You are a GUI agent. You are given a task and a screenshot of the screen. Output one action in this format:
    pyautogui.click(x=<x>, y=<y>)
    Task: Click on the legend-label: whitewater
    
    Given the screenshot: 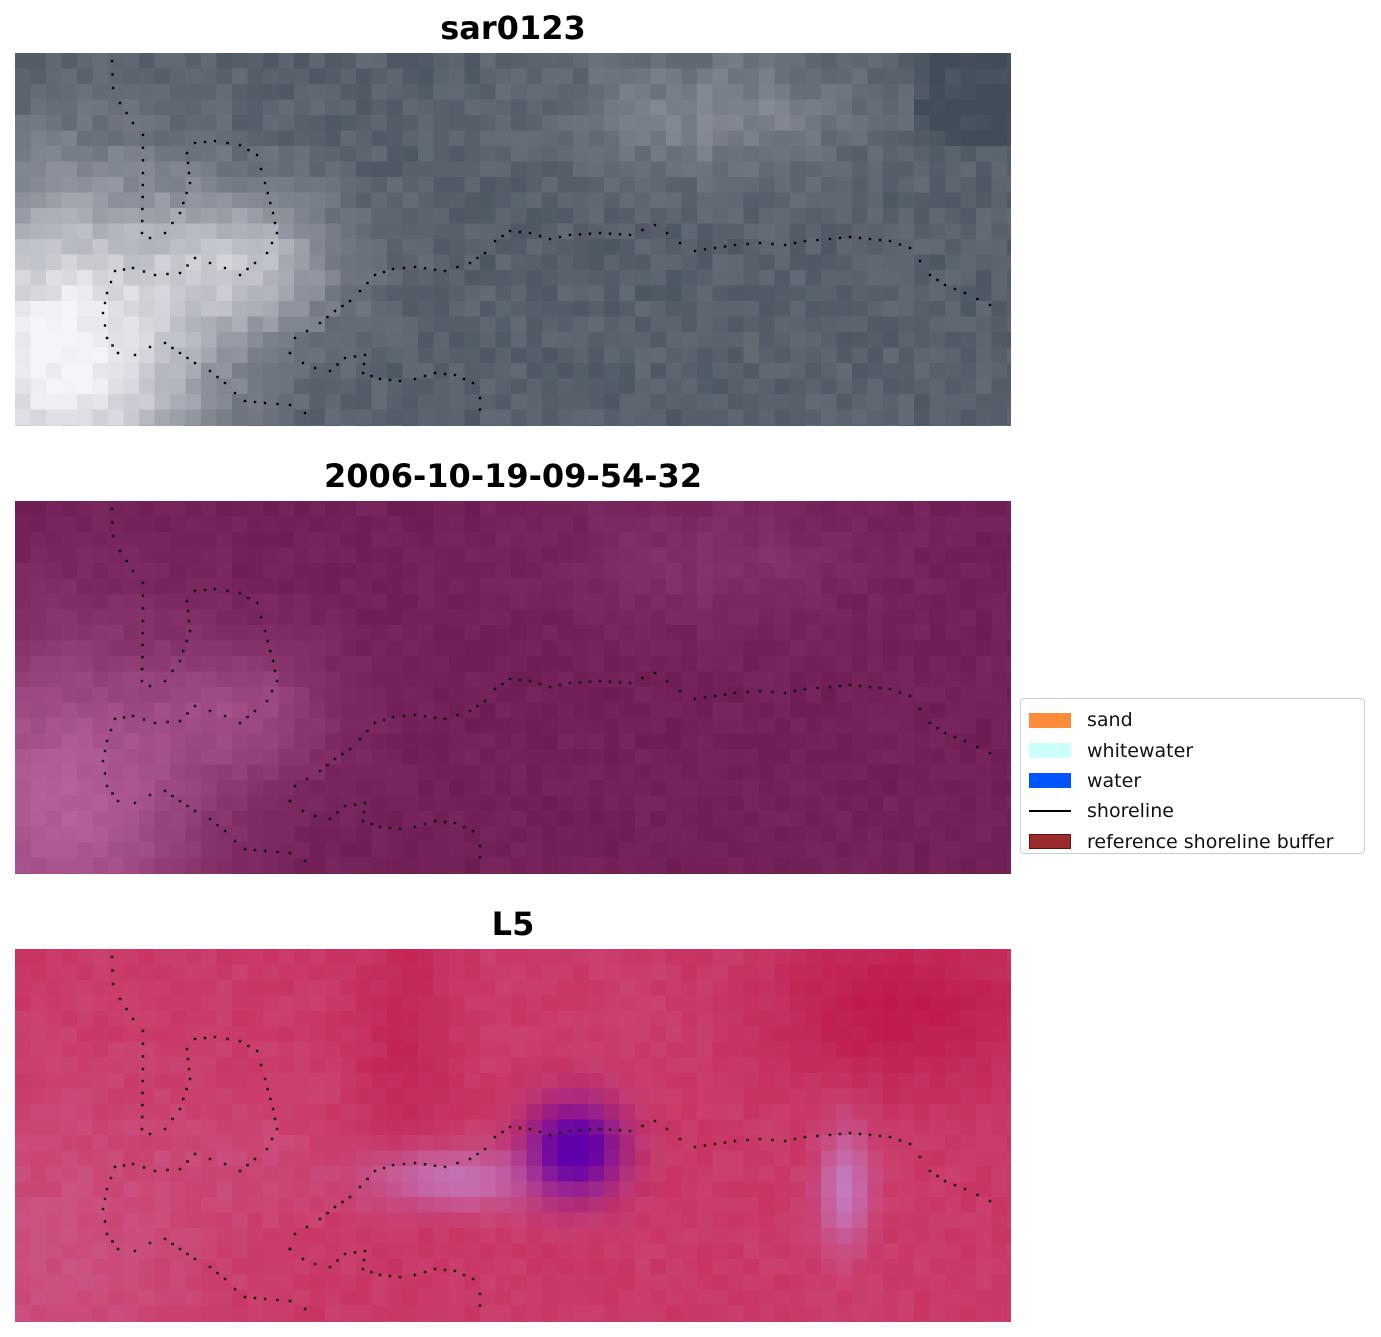 What is the action you would take?
    pyautogui.click(x=1140, y=750)
    